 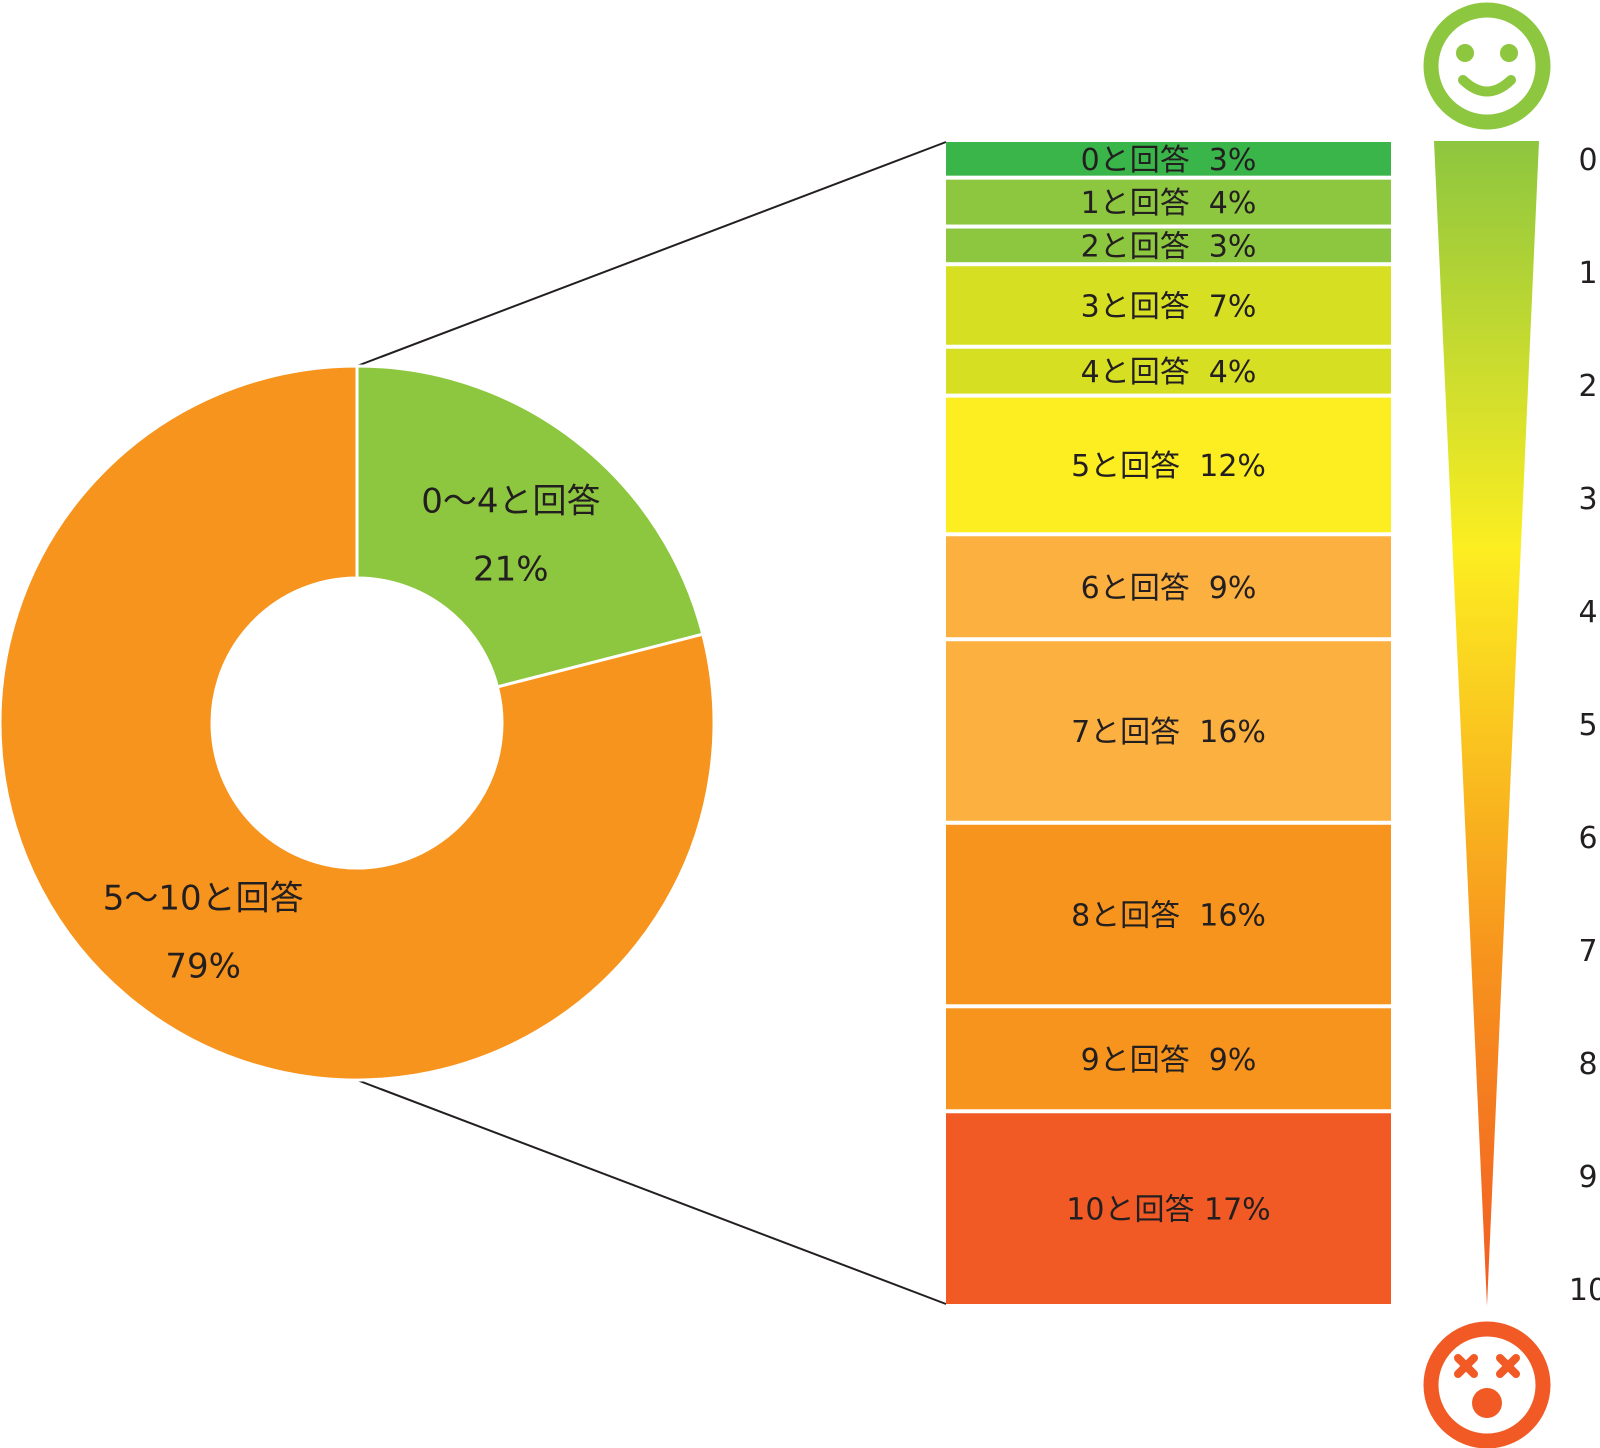 I want to click on scale-tick-label: 4, so click(x=1587, y=612).